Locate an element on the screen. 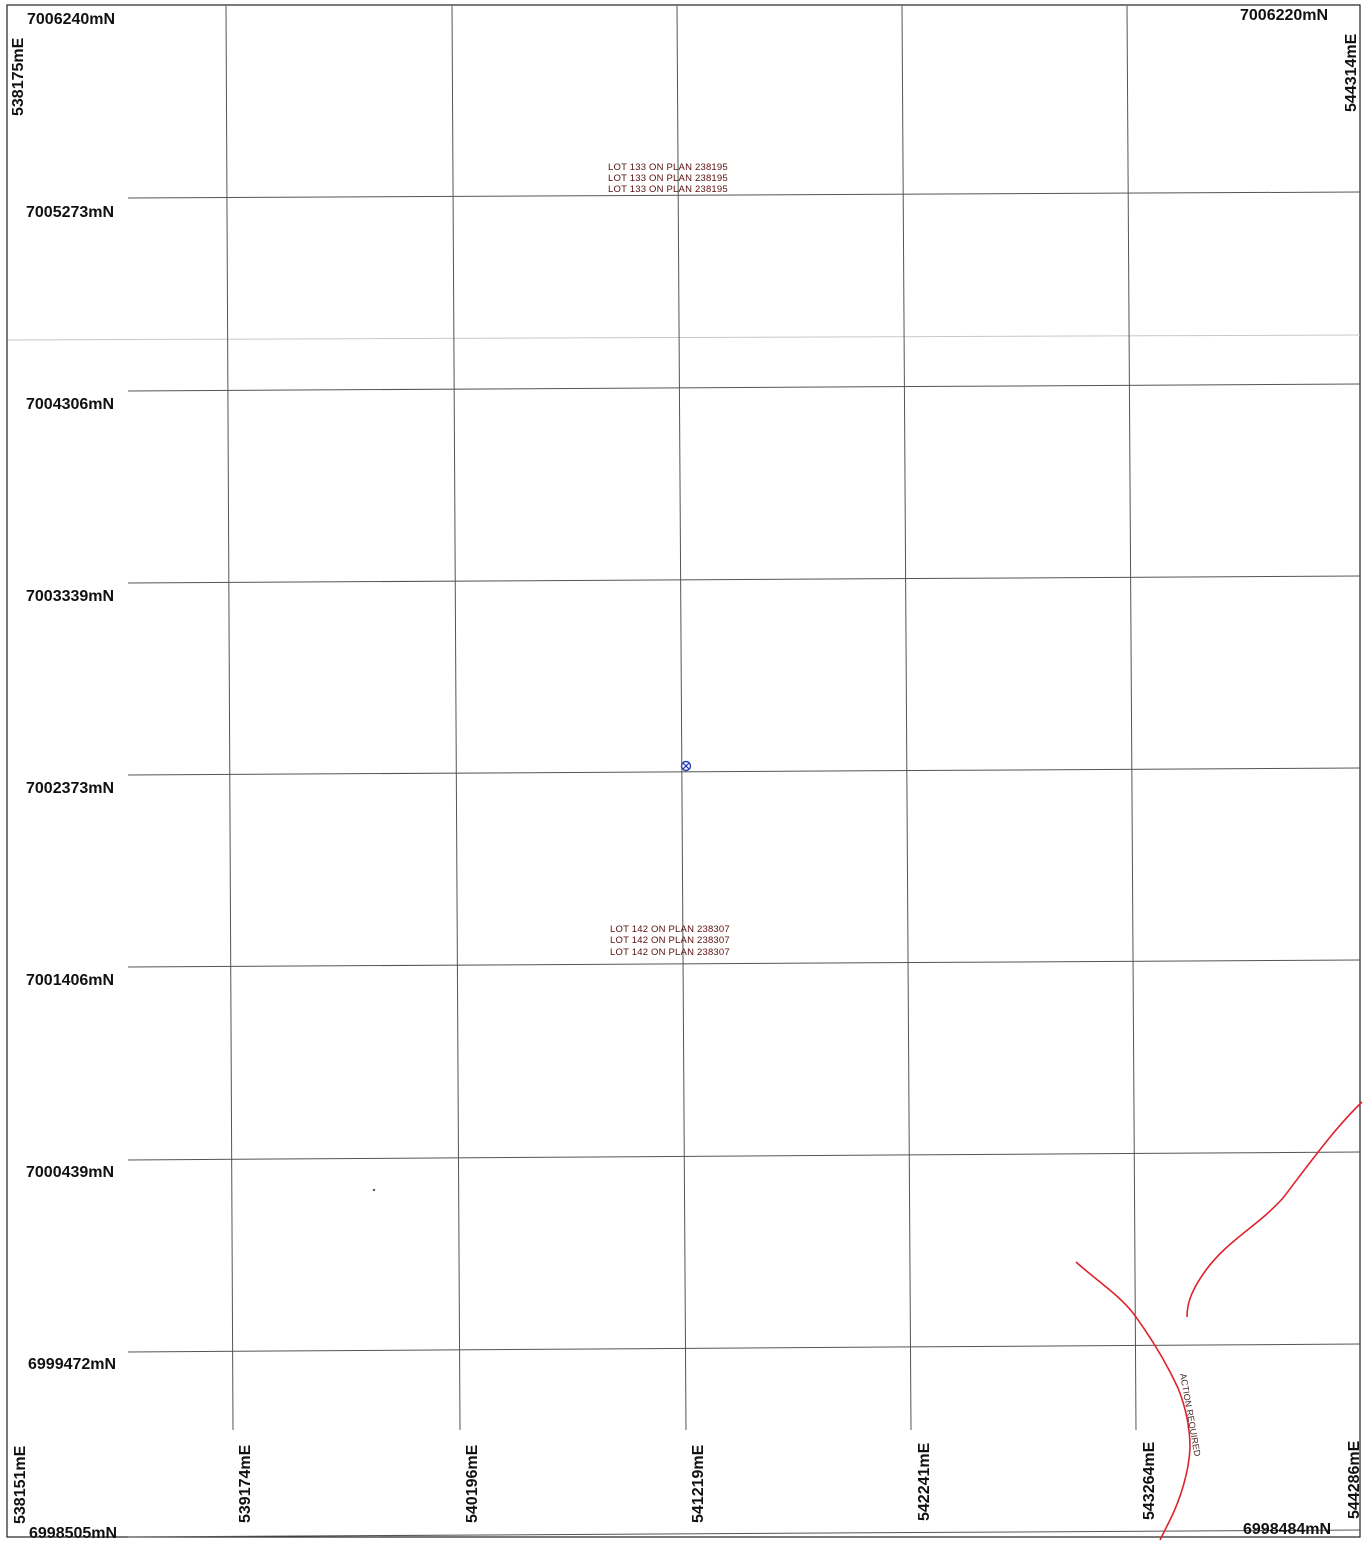 This screenshot has height=1542, width=1369. northing-label: 7005273mN is located at coordinates (70, 212).